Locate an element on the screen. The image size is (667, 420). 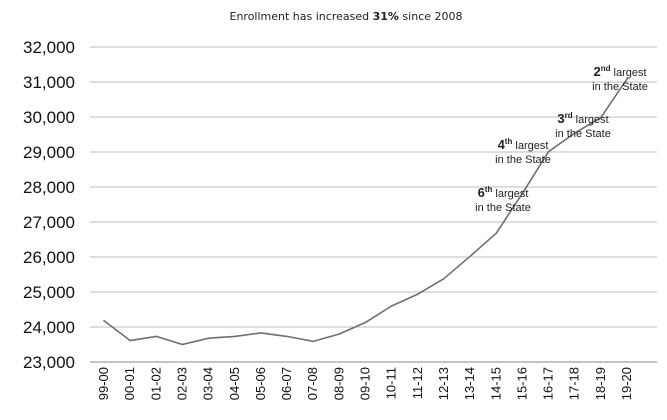
x-tick-label: 12-13 is located at coordinates (443, 383).